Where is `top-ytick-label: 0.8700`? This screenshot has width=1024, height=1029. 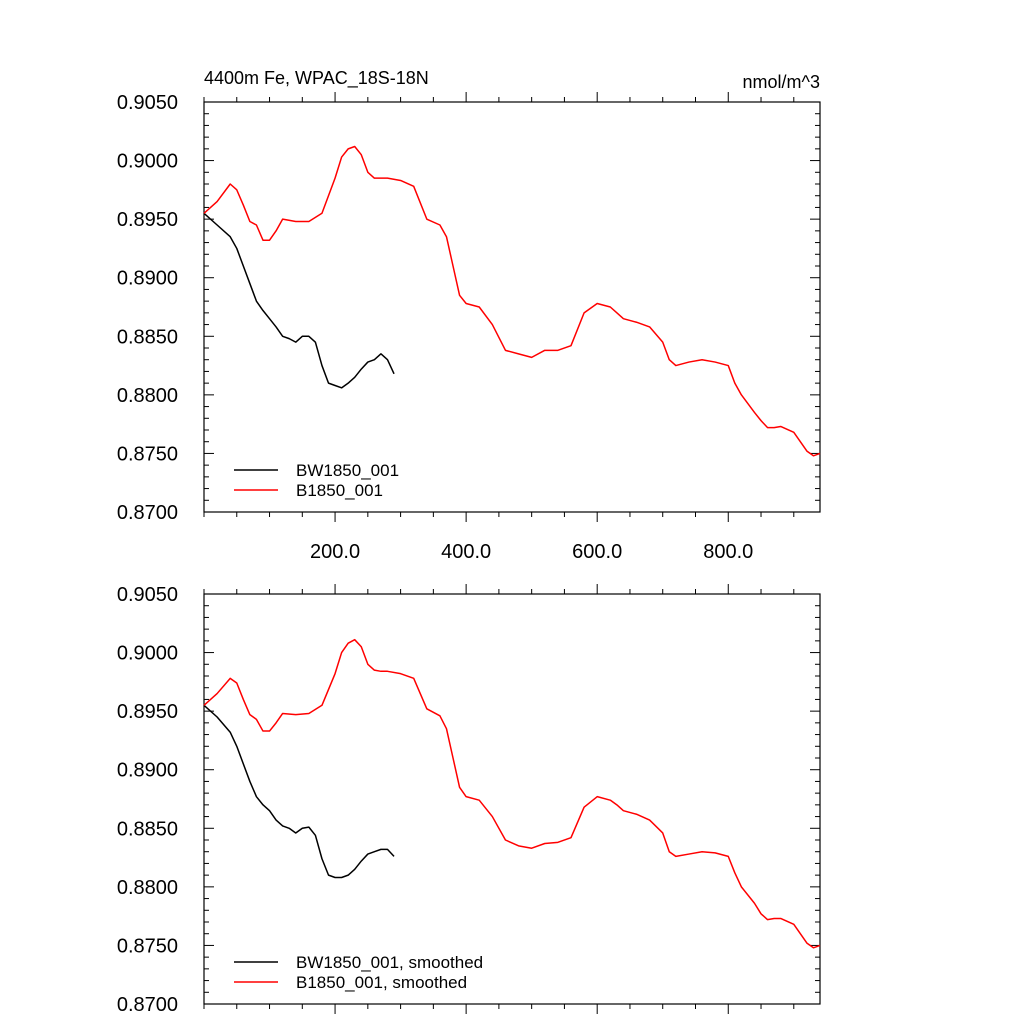 top-ytick-label: 0.8700 is located at coordinates (147, 513).